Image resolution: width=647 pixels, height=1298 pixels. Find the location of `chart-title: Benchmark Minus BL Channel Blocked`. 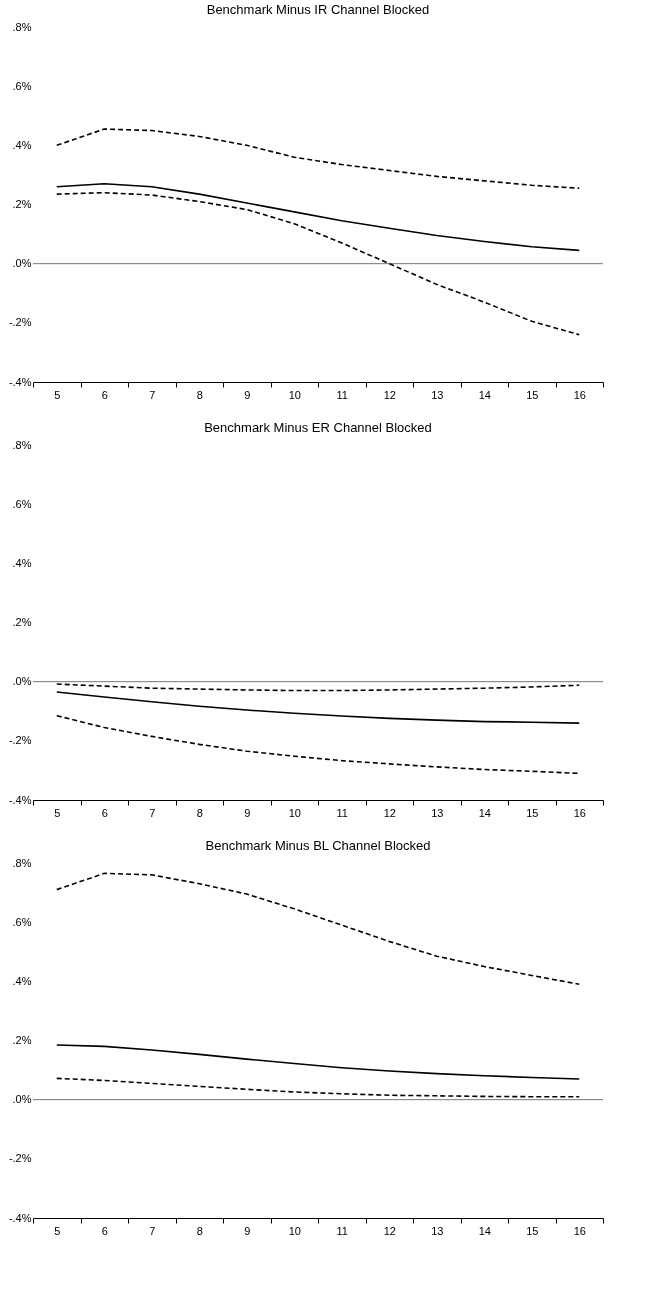

chart-title: Benchmark Minus BL Channel Blocked is located at coordinates (318, 845).